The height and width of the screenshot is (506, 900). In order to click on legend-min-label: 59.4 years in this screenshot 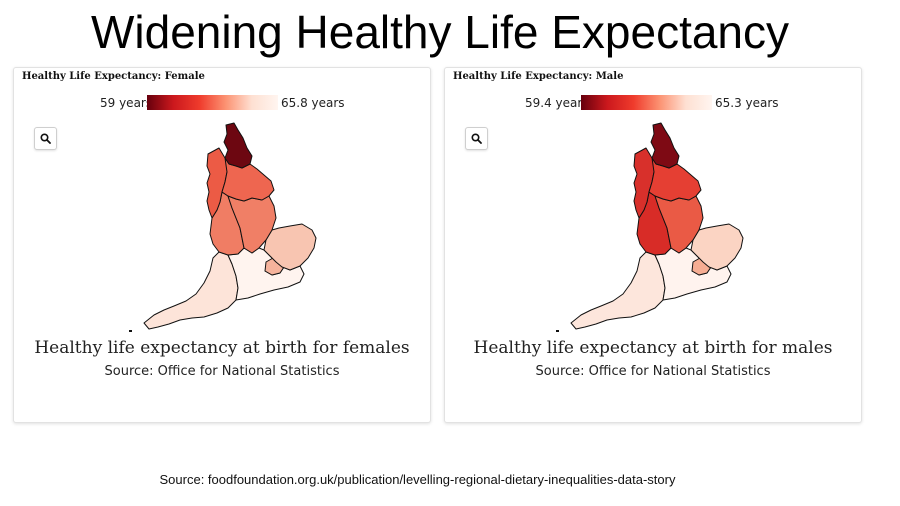, I will do `click(557, 103)`.